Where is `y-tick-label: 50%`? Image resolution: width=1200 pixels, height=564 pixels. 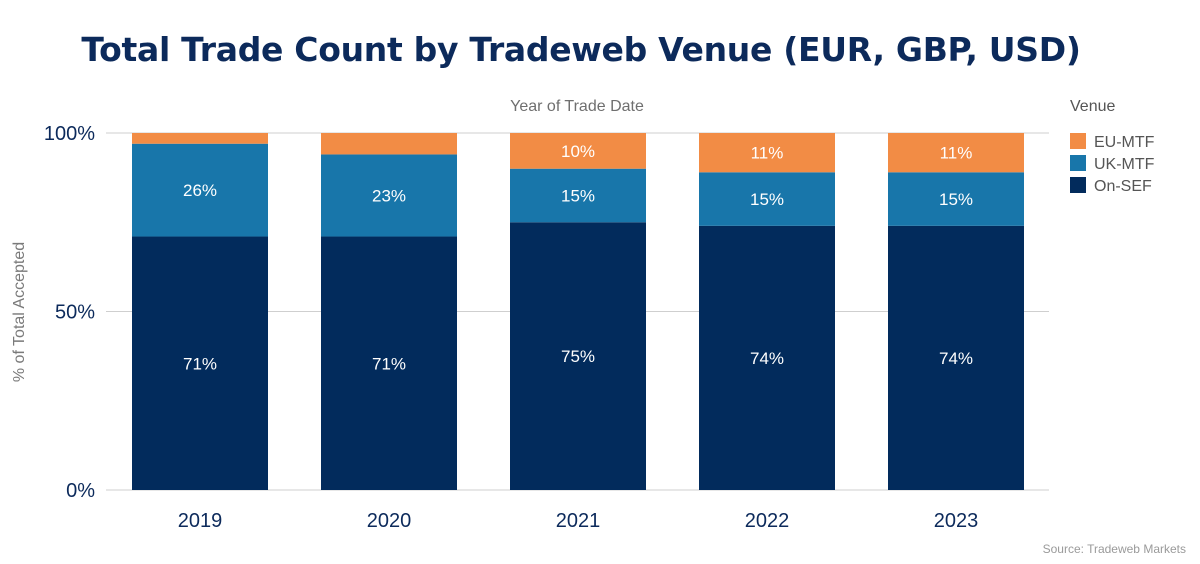
y-tick-label: 50% is located at coordinates (75, 313).